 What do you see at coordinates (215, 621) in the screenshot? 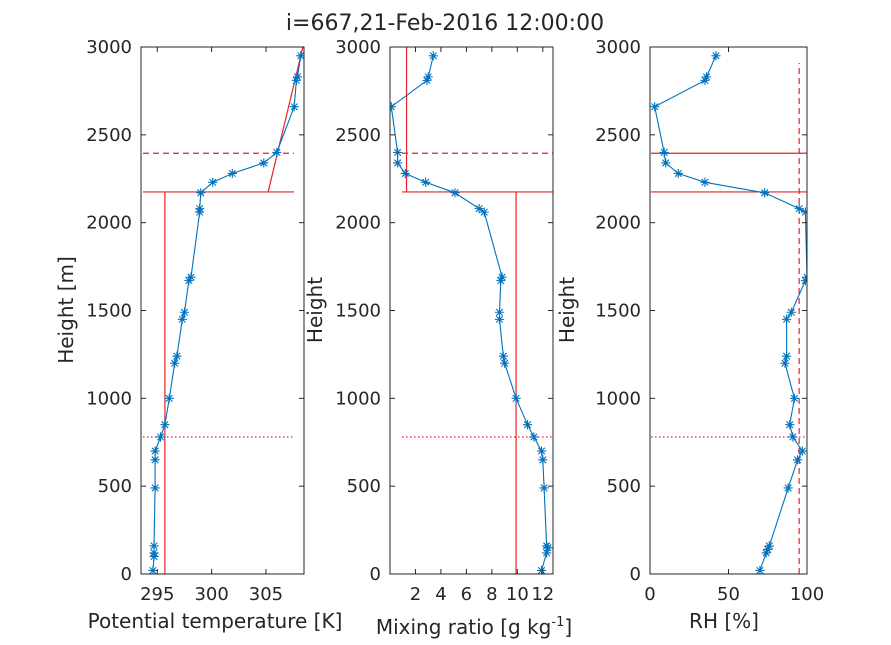
I see `panel-1-xlabel: Potential temperature [K]` at bounding box center [215, 621].